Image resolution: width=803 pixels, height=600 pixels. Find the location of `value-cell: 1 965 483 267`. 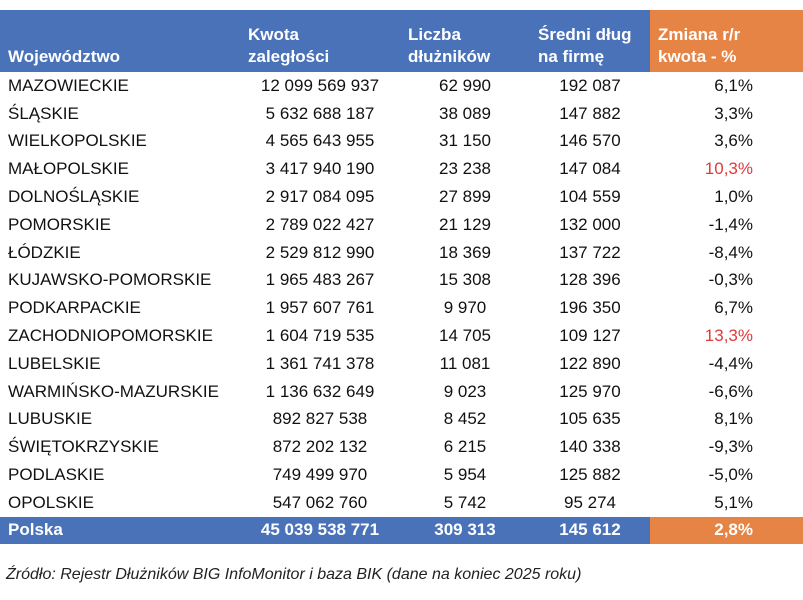

value-cell: 1 965 483 267 is located at coordinates (320, 280).